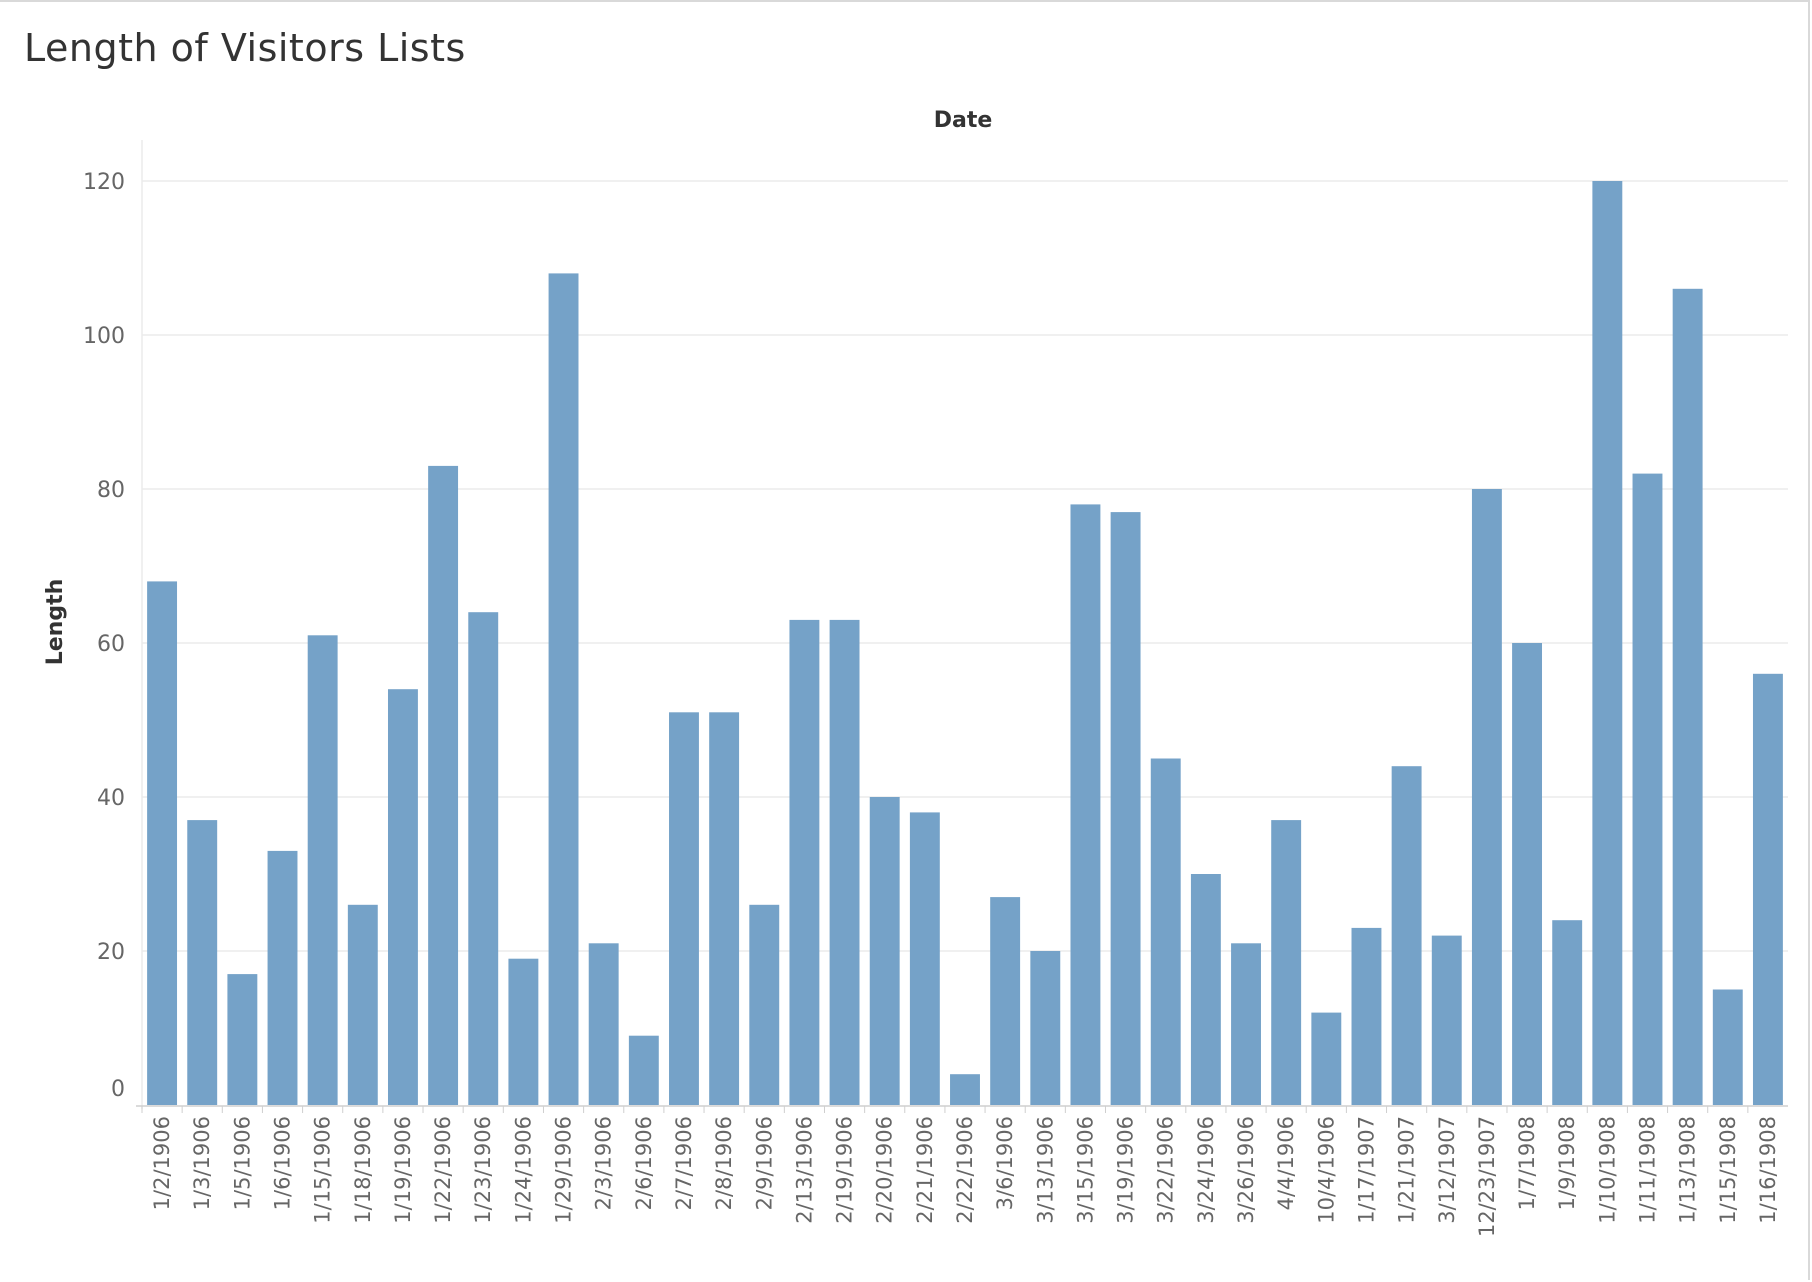  Describe the element at coordinates (1647, 1170) in the screenshot. I see `x-tick-label: 1/11/1908` at that location.